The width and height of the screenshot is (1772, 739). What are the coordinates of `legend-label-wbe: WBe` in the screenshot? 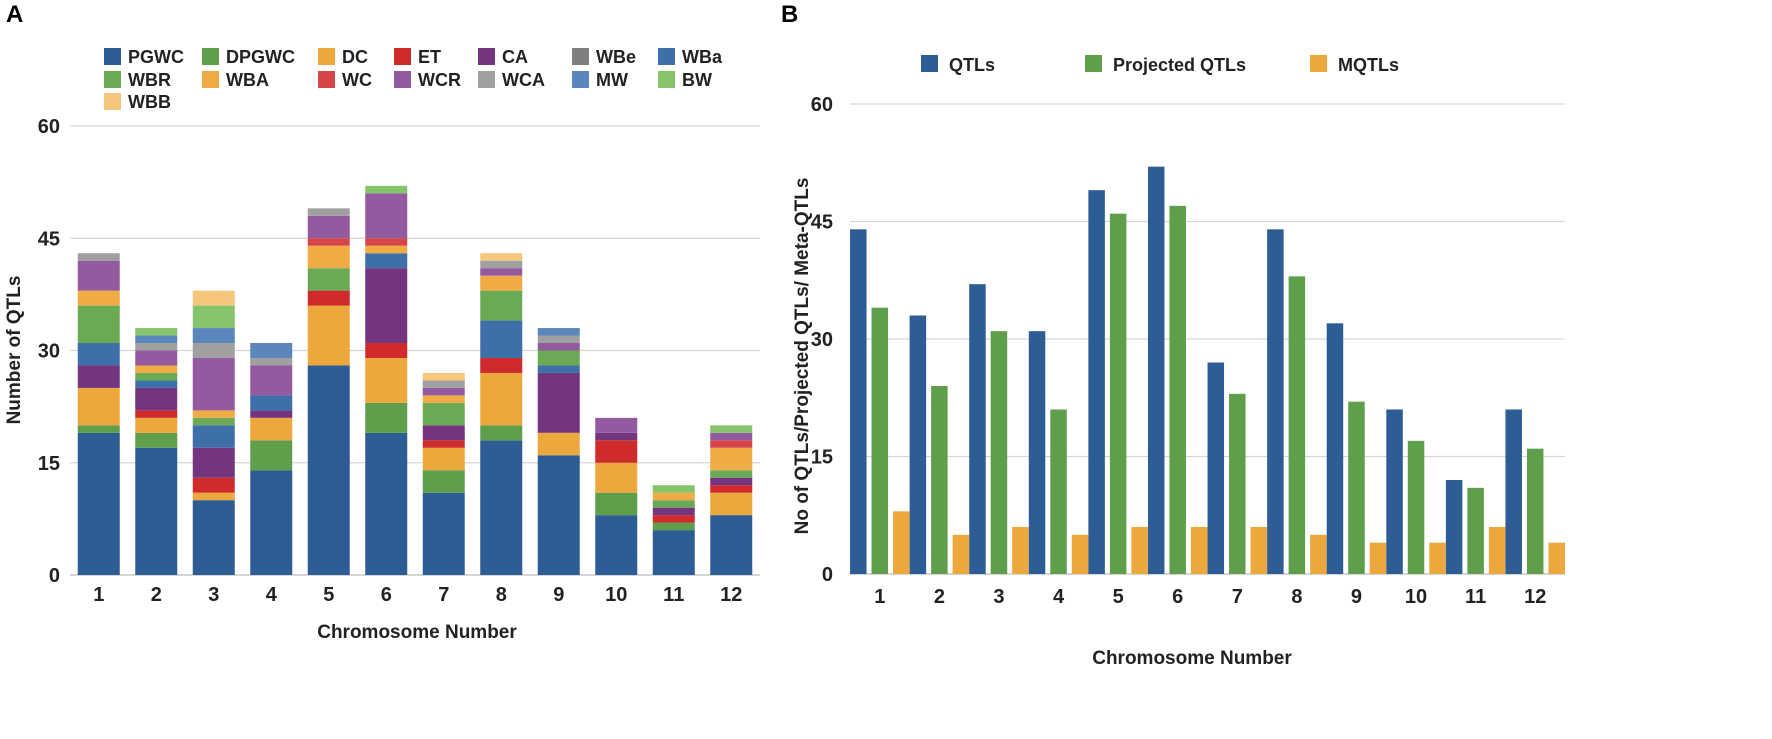 It's located at (616, 57).